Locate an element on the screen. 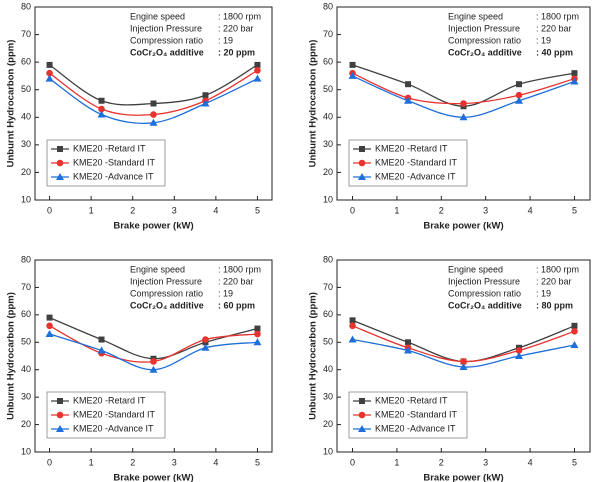 This screenshot has height=482, width=602. x-tick-label: 0 is located at coordinates (49, 462).